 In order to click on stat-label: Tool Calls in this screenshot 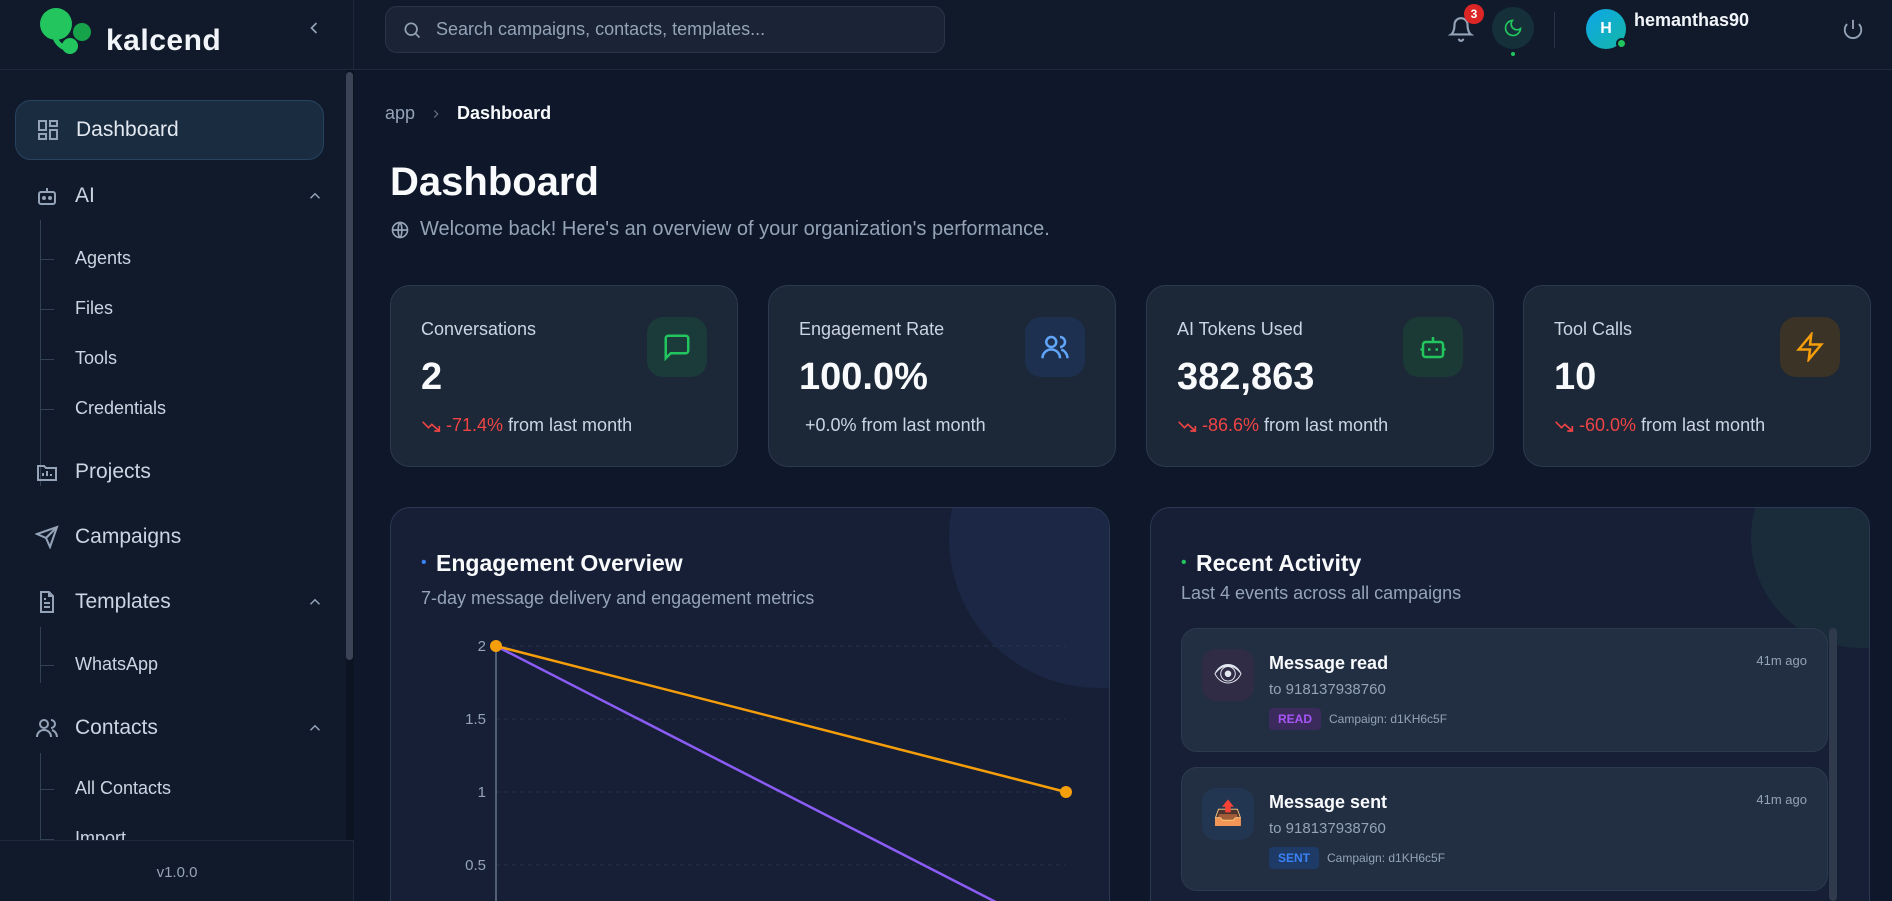, I will do `click(1593, 329)`.